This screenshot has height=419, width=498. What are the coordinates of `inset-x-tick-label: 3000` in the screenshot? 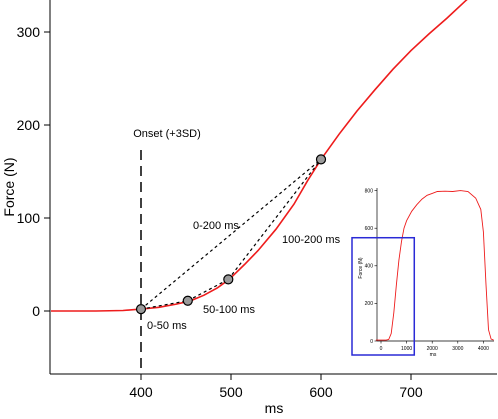 It's located at (457, 349).